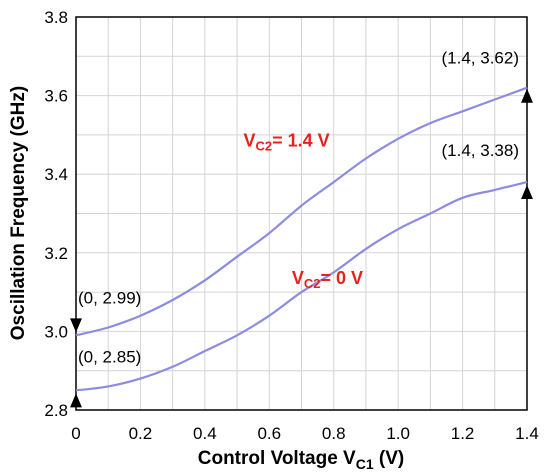 The height and width of the screenshot is (472, 550). I want to click on x-tick-label: 1.2, so click(463, 433).